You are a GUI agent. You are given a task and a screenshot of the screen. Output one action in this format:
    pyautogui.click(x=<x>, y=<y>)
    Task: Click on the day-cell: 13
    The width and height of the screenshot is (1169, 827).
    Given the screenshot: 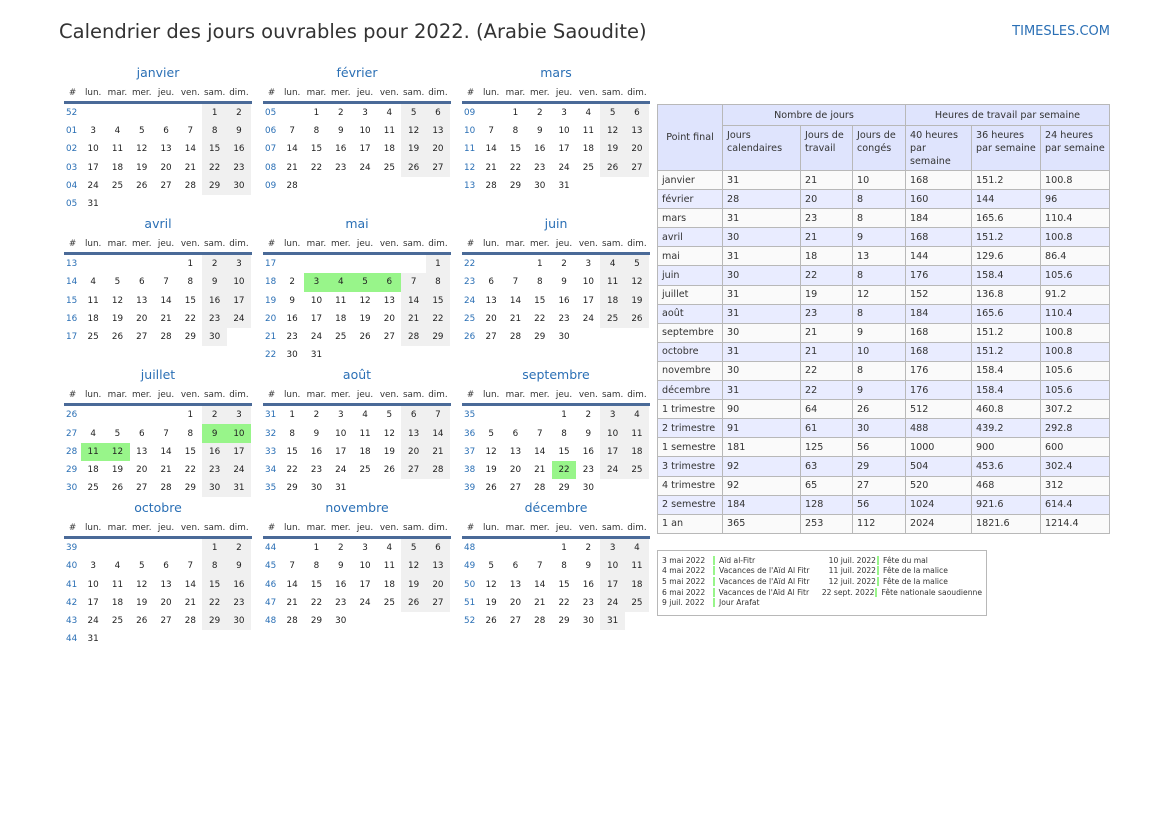 What is the action you would take?
    pyautogui.click(x=413, y=433)
    